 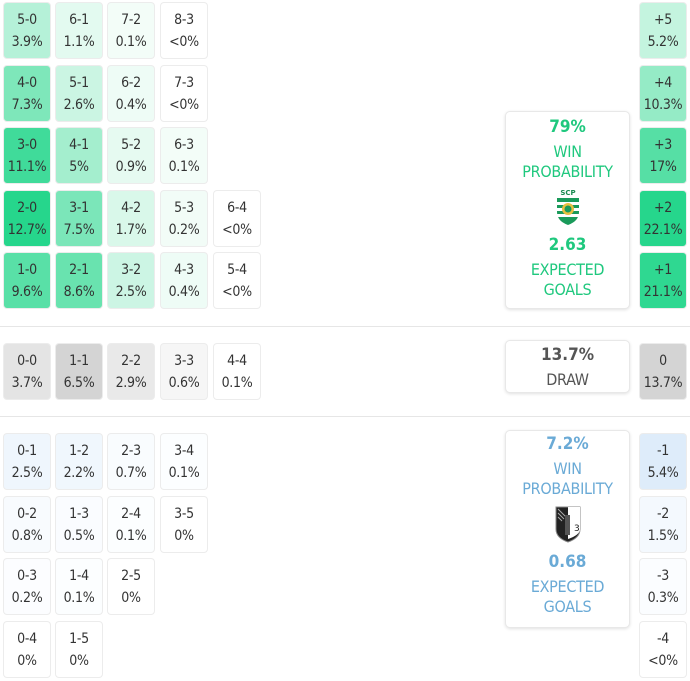 I want to click on home-scoreline-cell: 4-1 5%, so click(x=79, y=155).